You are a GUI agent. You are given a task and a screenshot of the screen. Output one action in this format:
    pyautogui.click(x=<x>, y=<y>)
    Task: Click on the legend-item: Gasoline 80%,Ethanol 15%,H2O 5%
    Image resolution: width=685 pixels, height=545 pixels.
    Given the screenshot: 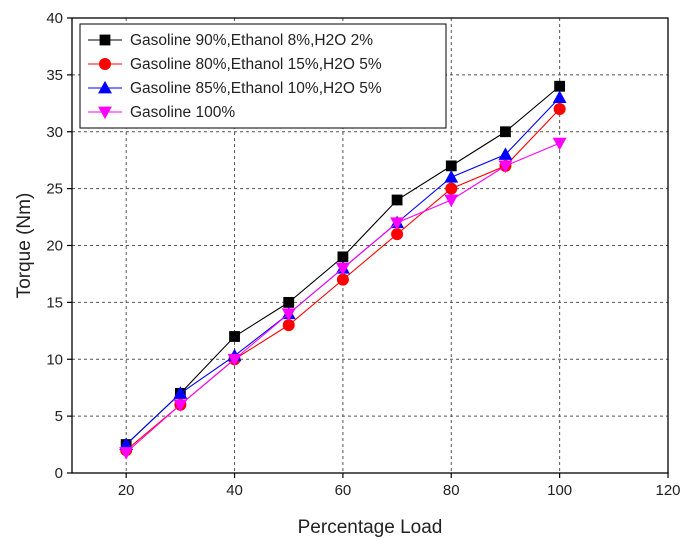 What is the action you would take?
    pyautogui.click(x=235, y=64)
    